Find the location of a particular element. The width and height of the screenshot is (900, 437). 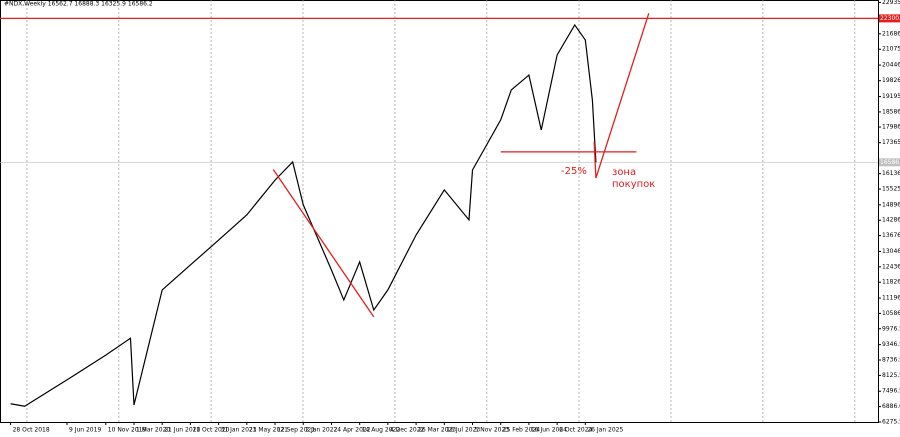

price-level-label: 22300.0 is located at coordinates (890, 18).